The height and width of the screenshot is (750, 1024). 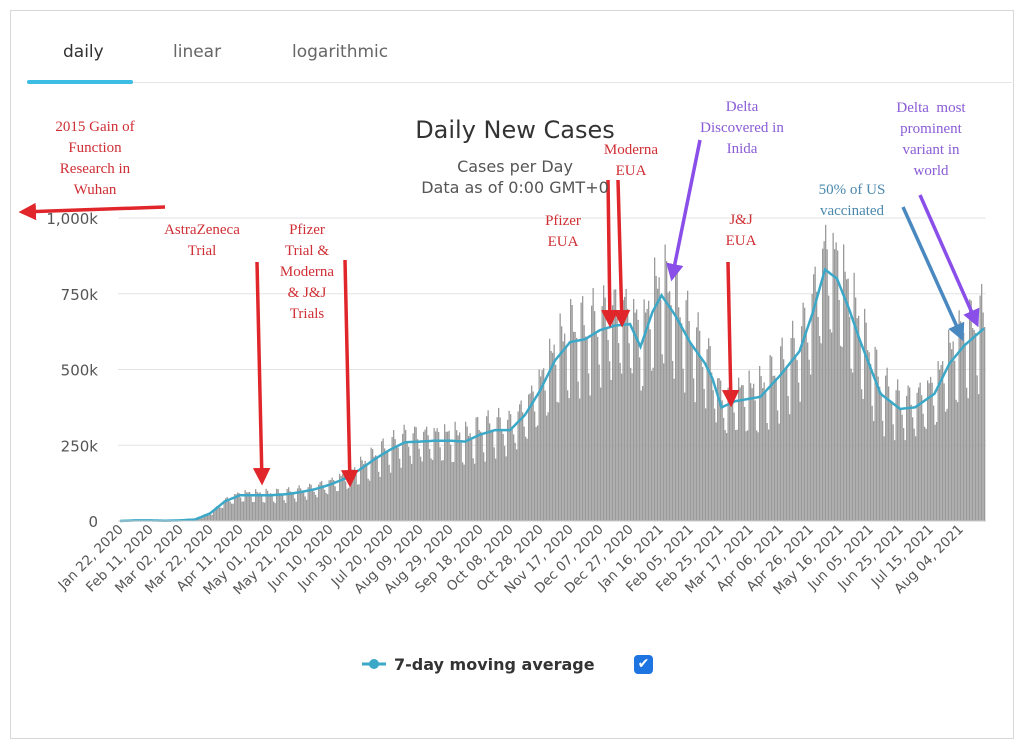 I want to click on tab-linear: linear, so click(x=197, y=52).